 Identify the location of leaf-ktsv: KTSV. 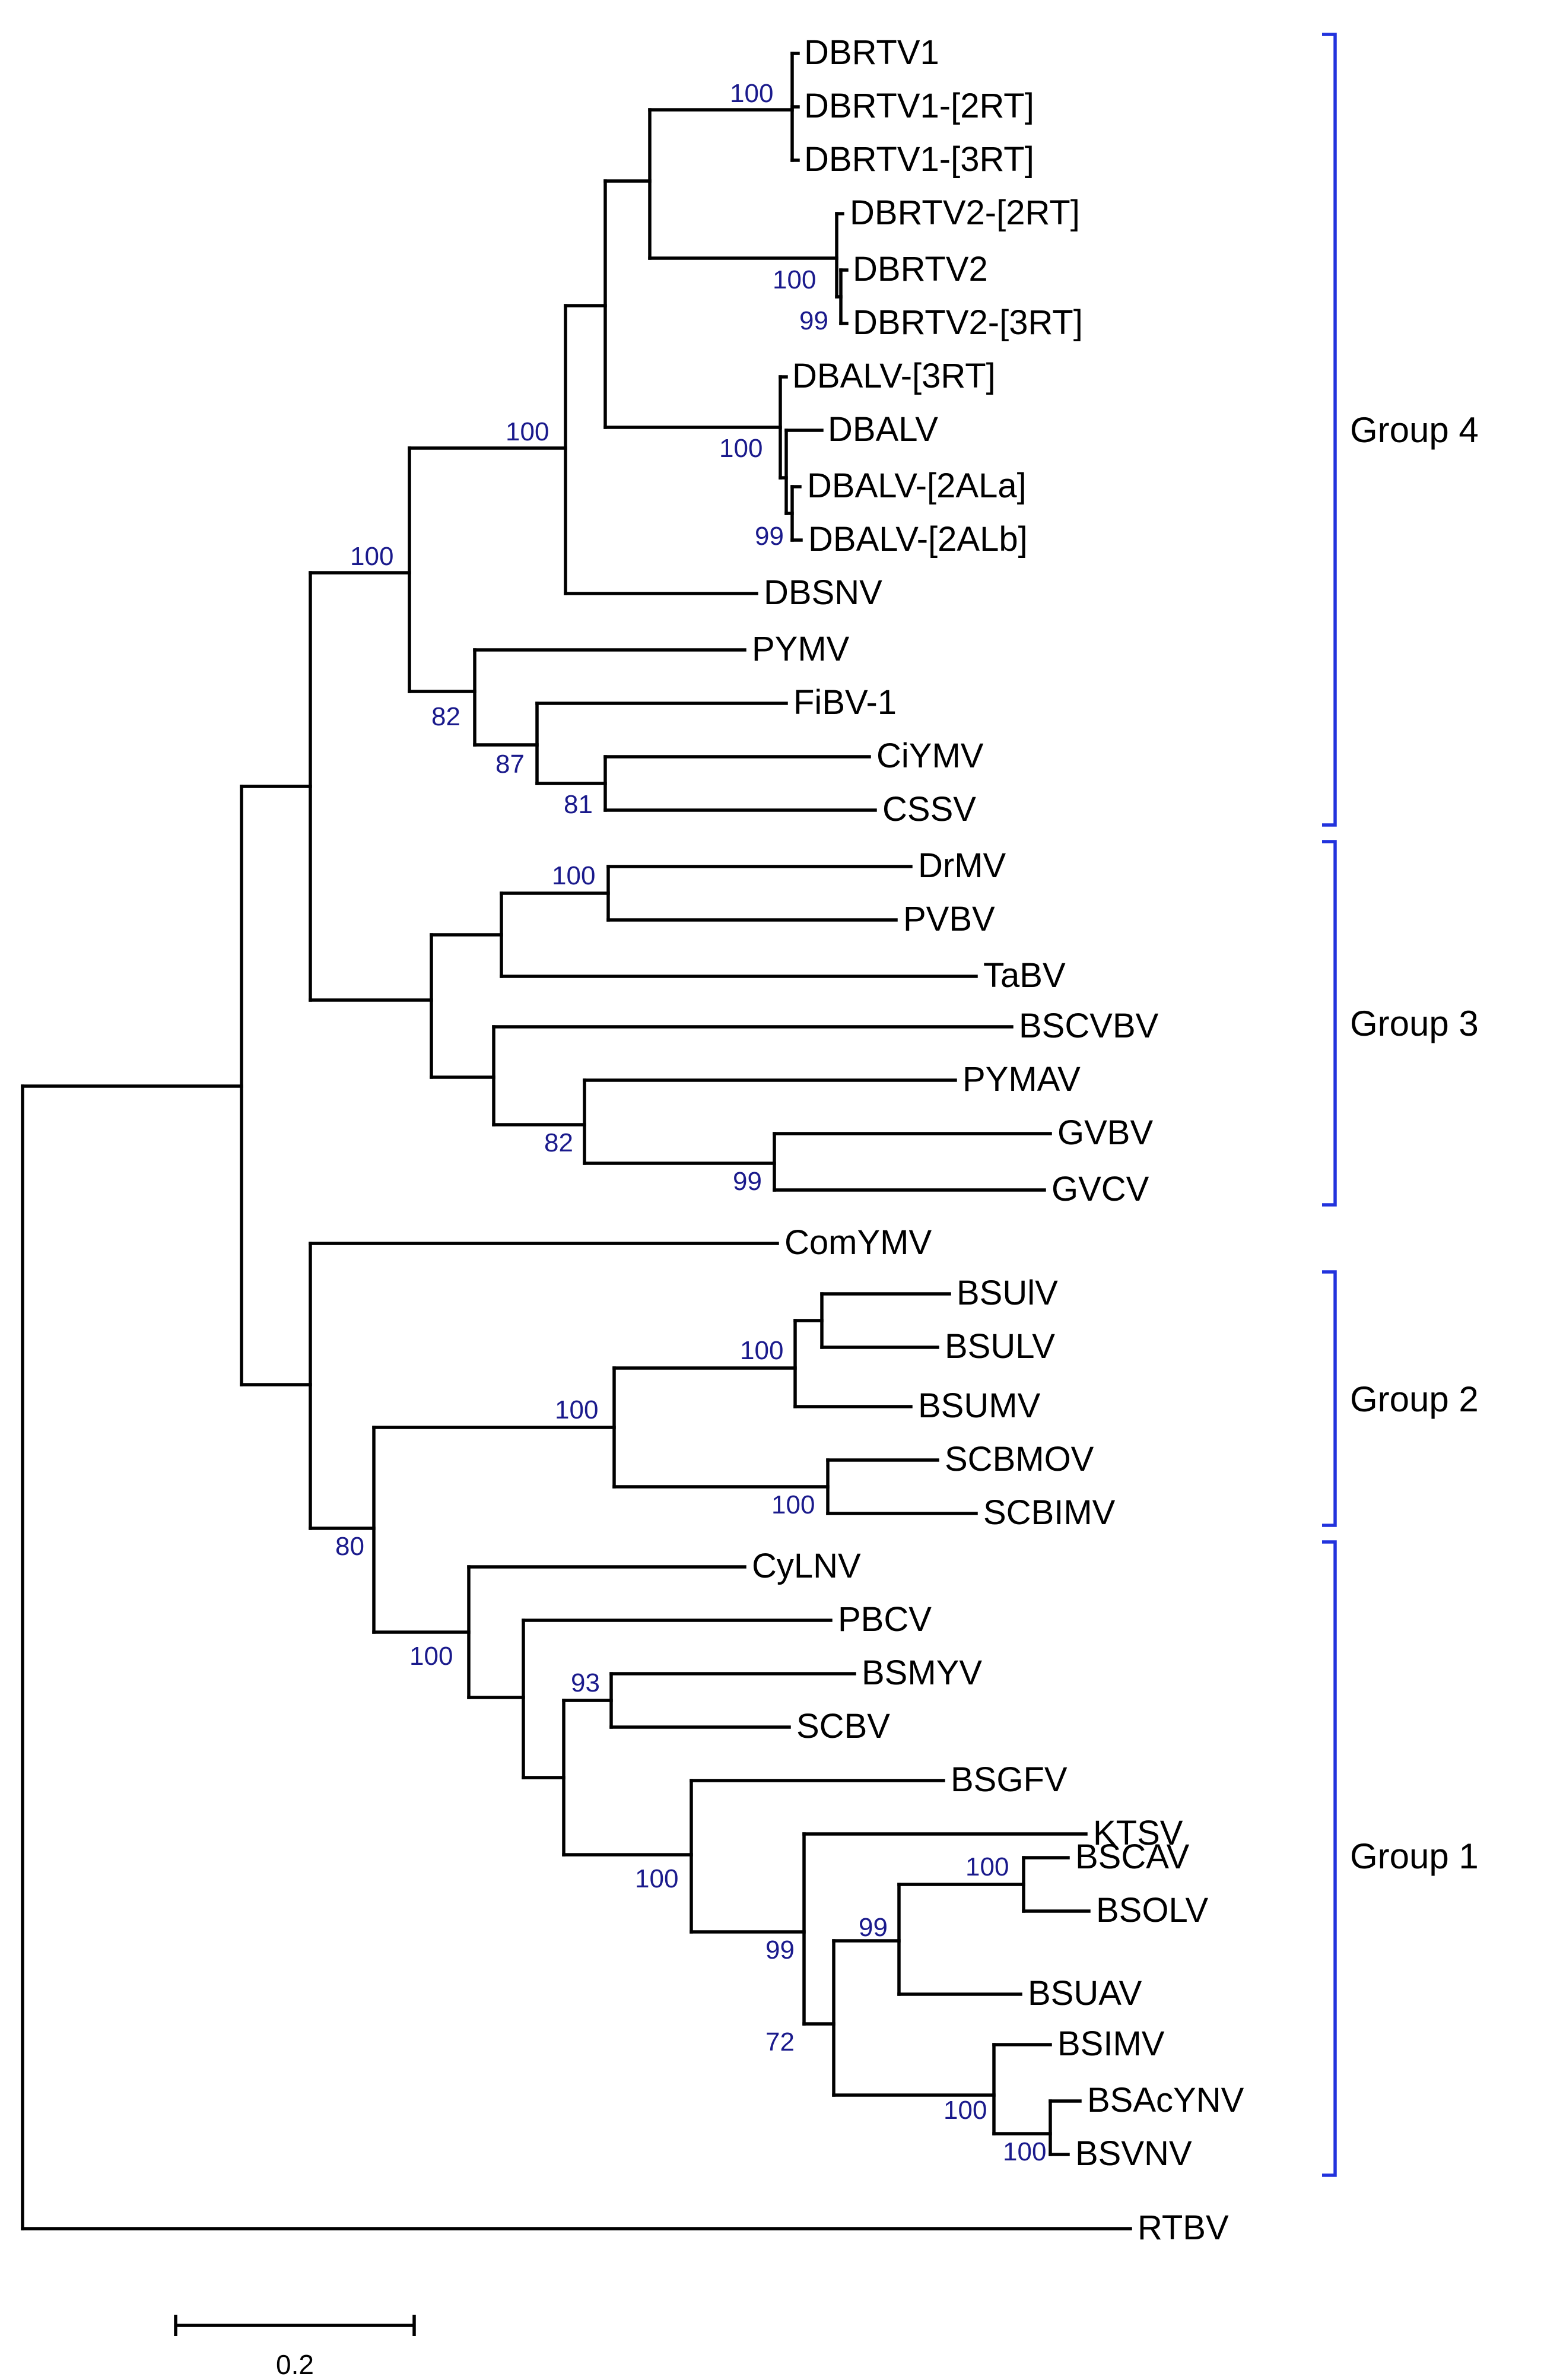
(1138, 1833).